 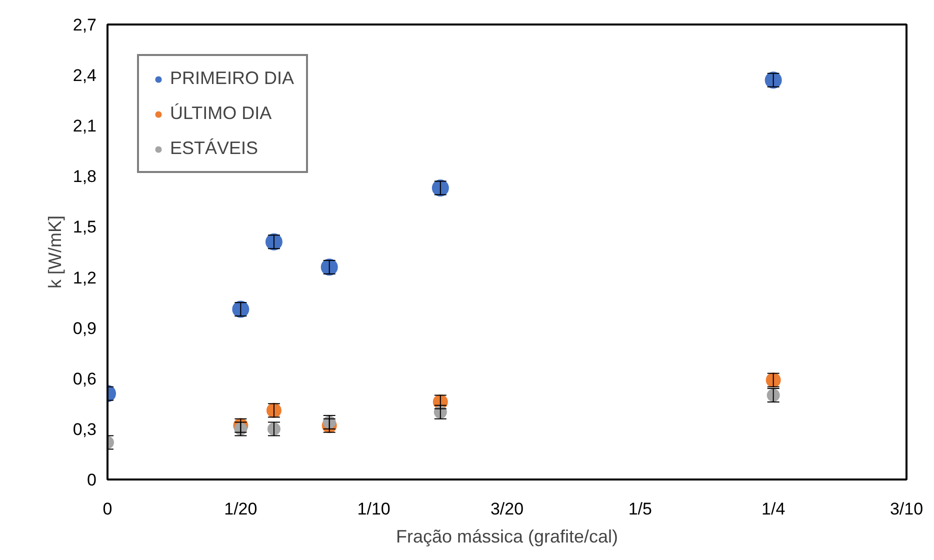 I want to click on legend-label: PRIMEIRO DIA, so click(x=232, y=78).